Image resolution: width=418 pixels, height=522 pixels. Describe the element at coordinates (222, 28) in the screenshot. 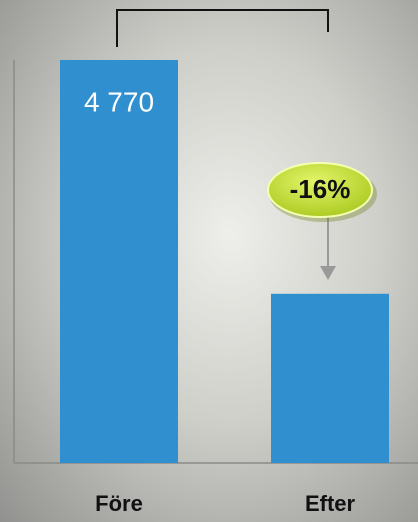

I see `bracket` at that location.